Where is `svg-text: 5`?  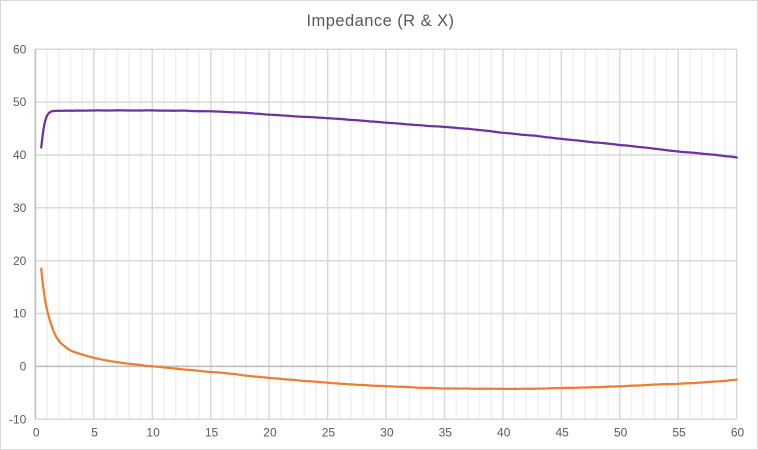 svg-text: 5 is located at coordinates (94, 433).